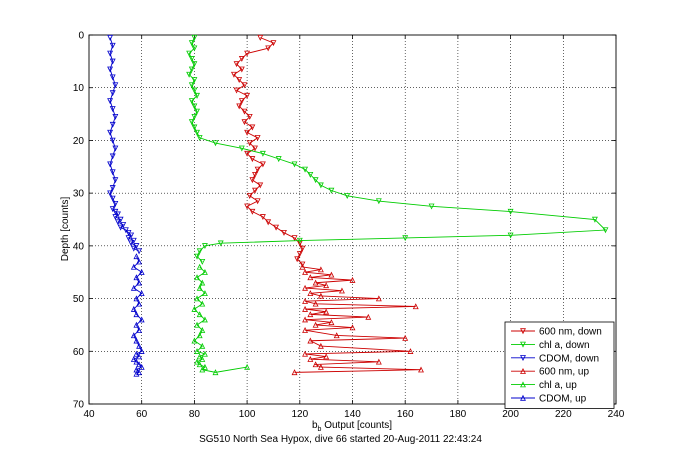 This screenshot has width=681, height=454. I want to click on x-tick-label: 140, so click(352, 414).